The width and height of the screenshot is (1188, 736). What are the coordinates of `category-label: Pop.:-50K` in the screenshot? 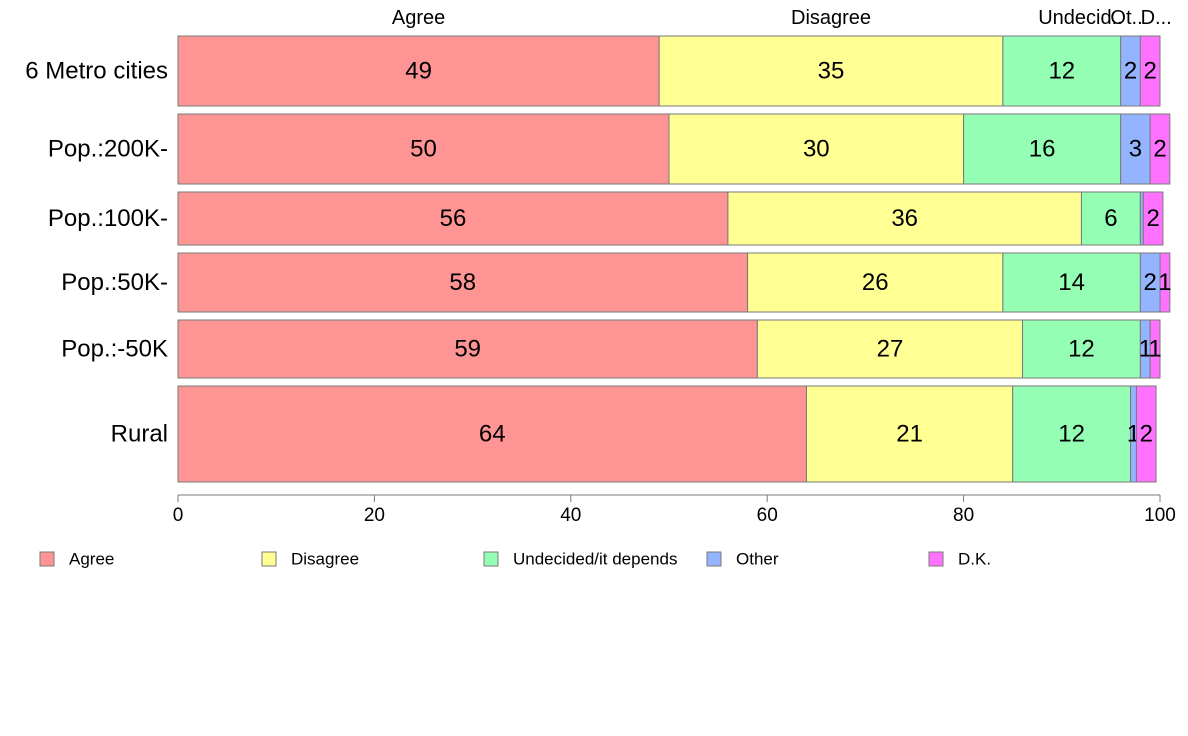 It's located at (114, 349).